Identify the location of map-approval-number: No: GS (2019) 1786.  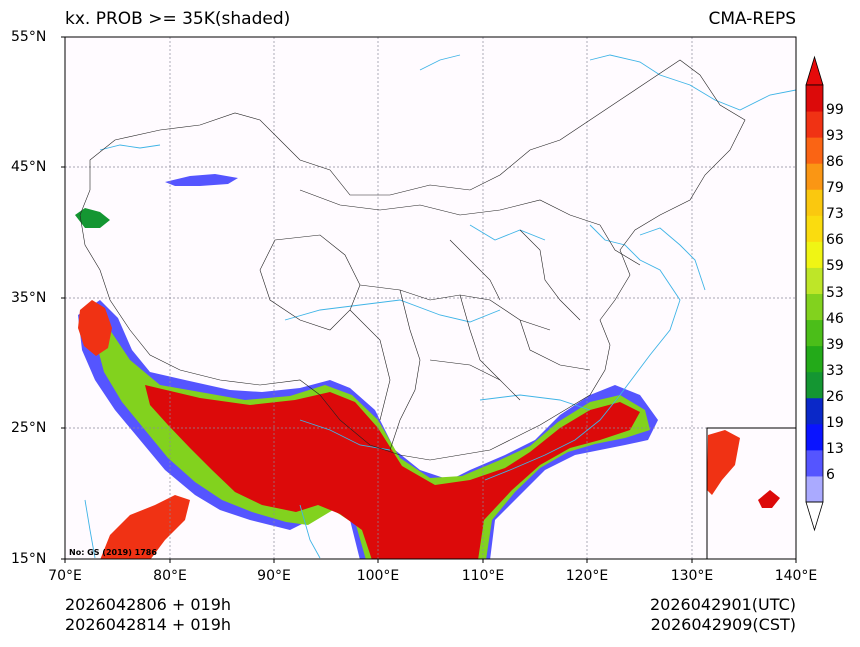
(113, 552).